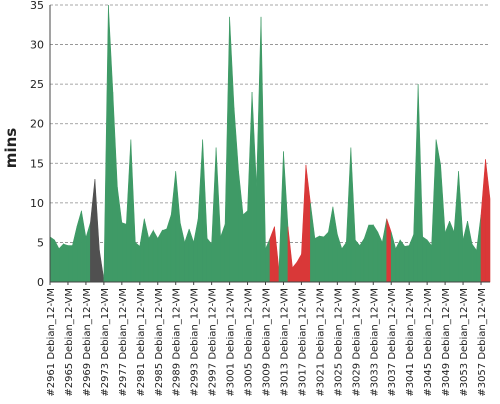  What do you see at coordinates (392, 342) in the screenshot?
I see `x-tick-label: #3037 Debian_12-VM` at bounding box center [392, 342].